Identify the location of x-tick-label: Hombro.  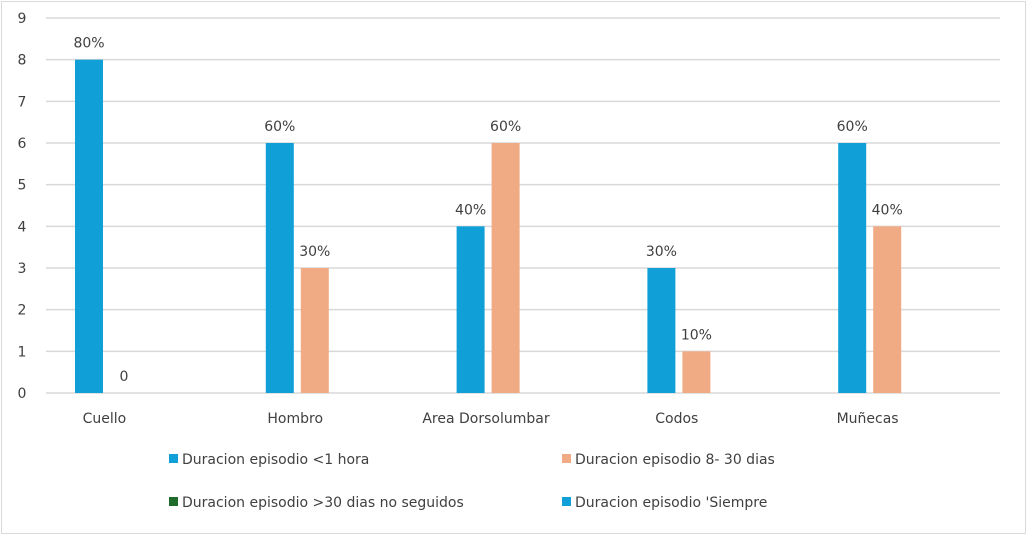
(295, 419).